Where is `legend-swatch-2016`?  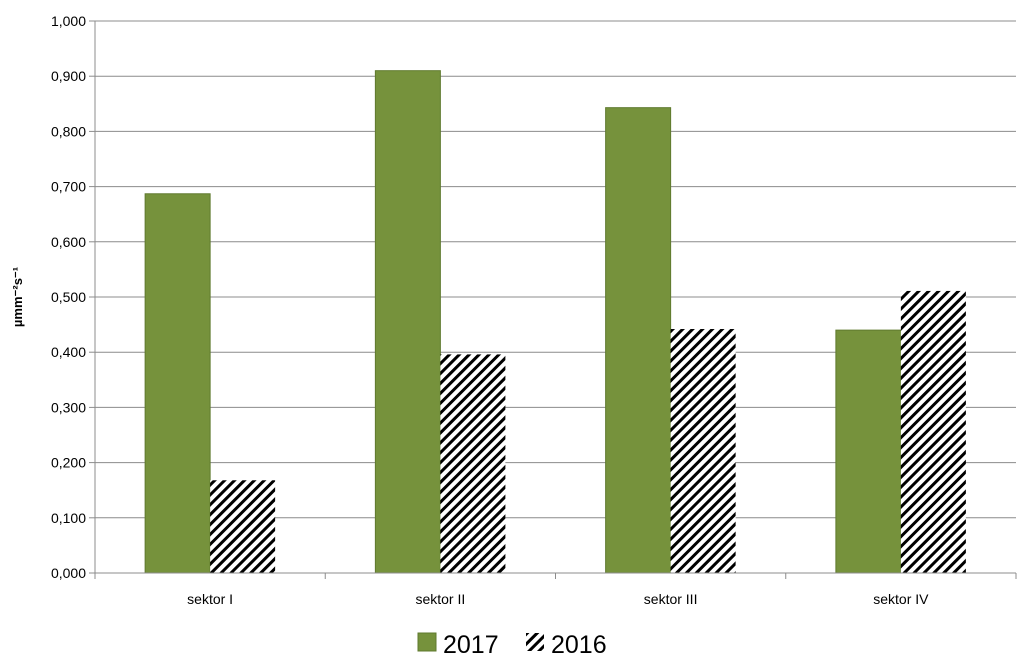
legend-swatch-2016 is located at coordinates (535, 642).